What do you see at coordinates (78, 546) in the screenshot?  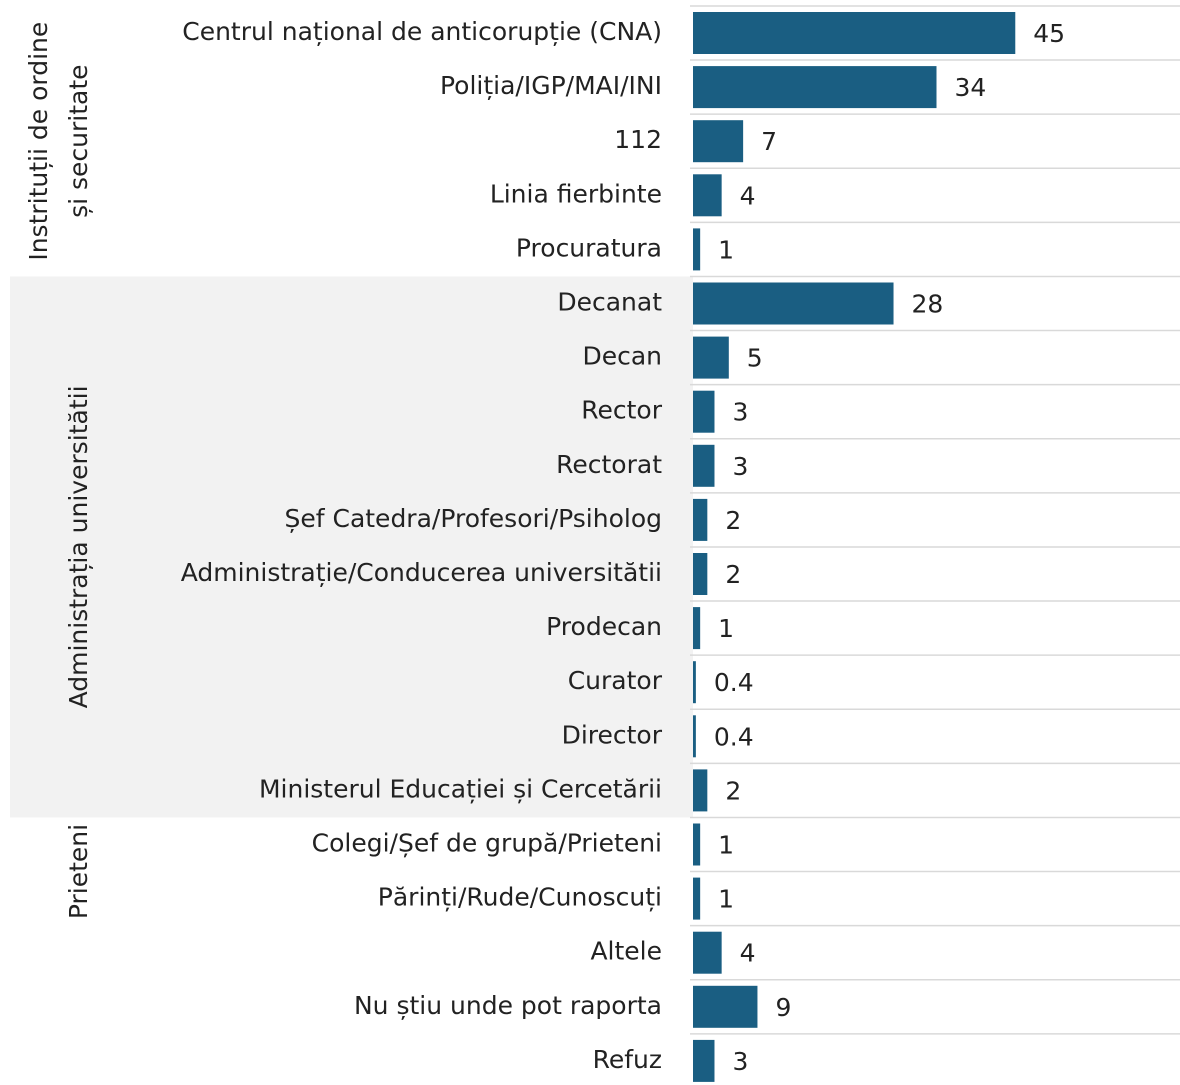 I see `group-label: Administrația universitătii` at bounding box center [78, 546].